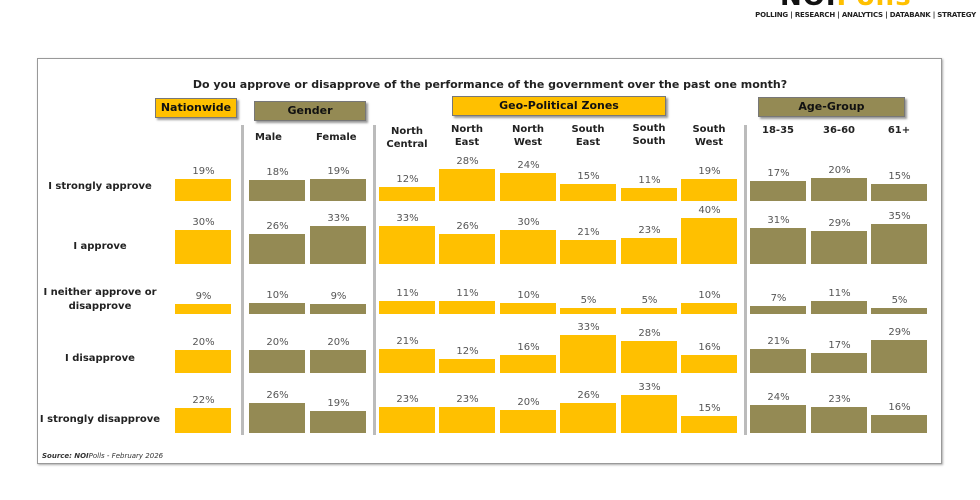 This screenshot has height=500, width=980. I want to click on column-label: South South, so click(649, 135).